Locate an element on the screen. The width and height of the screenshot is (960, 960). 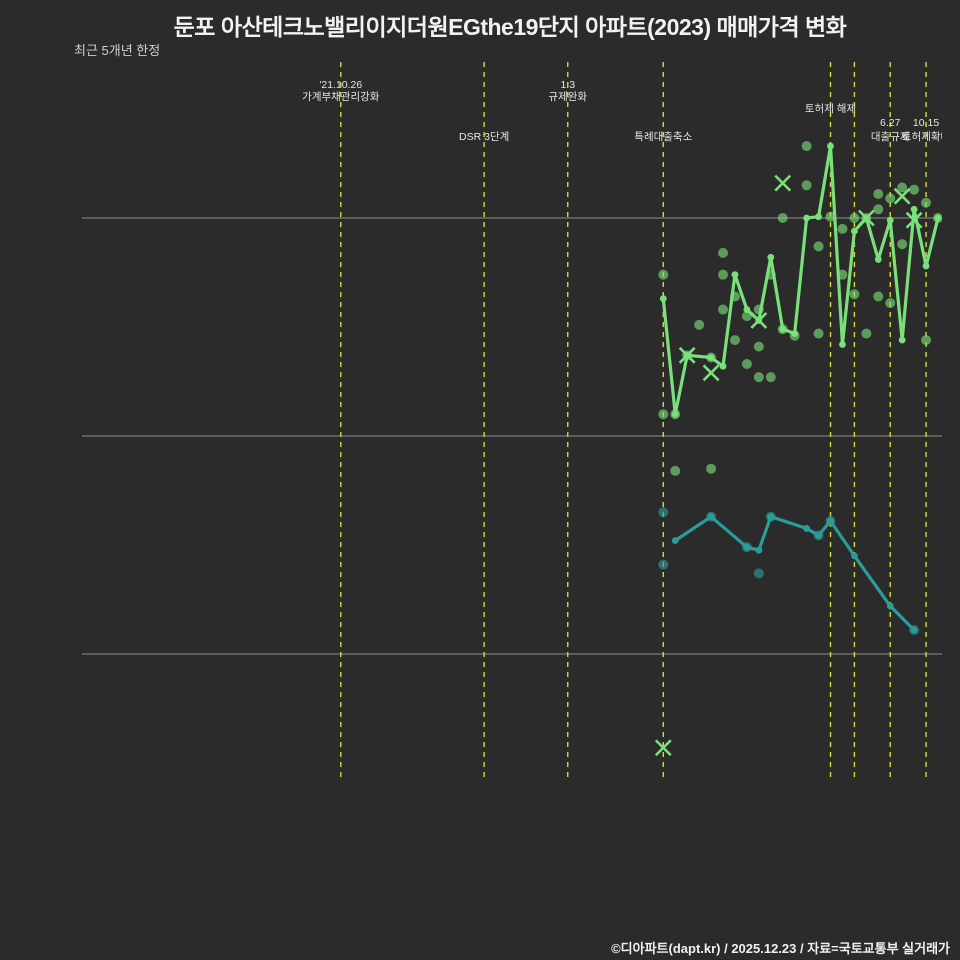
event-label-date: '21.10.26 is located at coordinates (340, 85).